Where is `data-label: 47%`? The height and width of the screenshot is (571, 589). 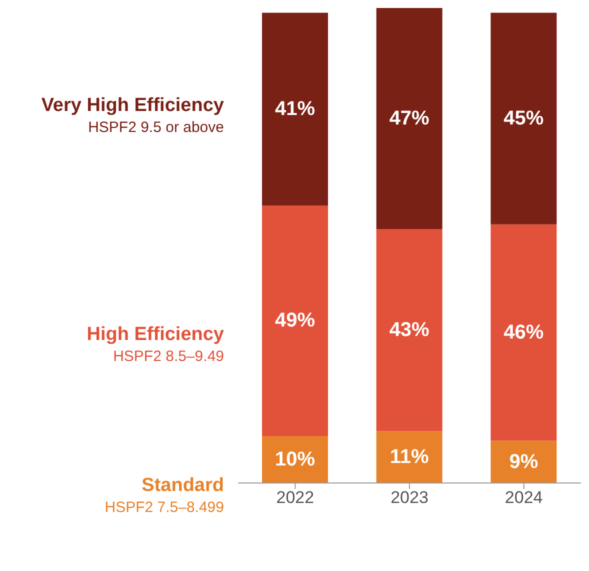 data-label: 47% is located at coordinates (409, 119).